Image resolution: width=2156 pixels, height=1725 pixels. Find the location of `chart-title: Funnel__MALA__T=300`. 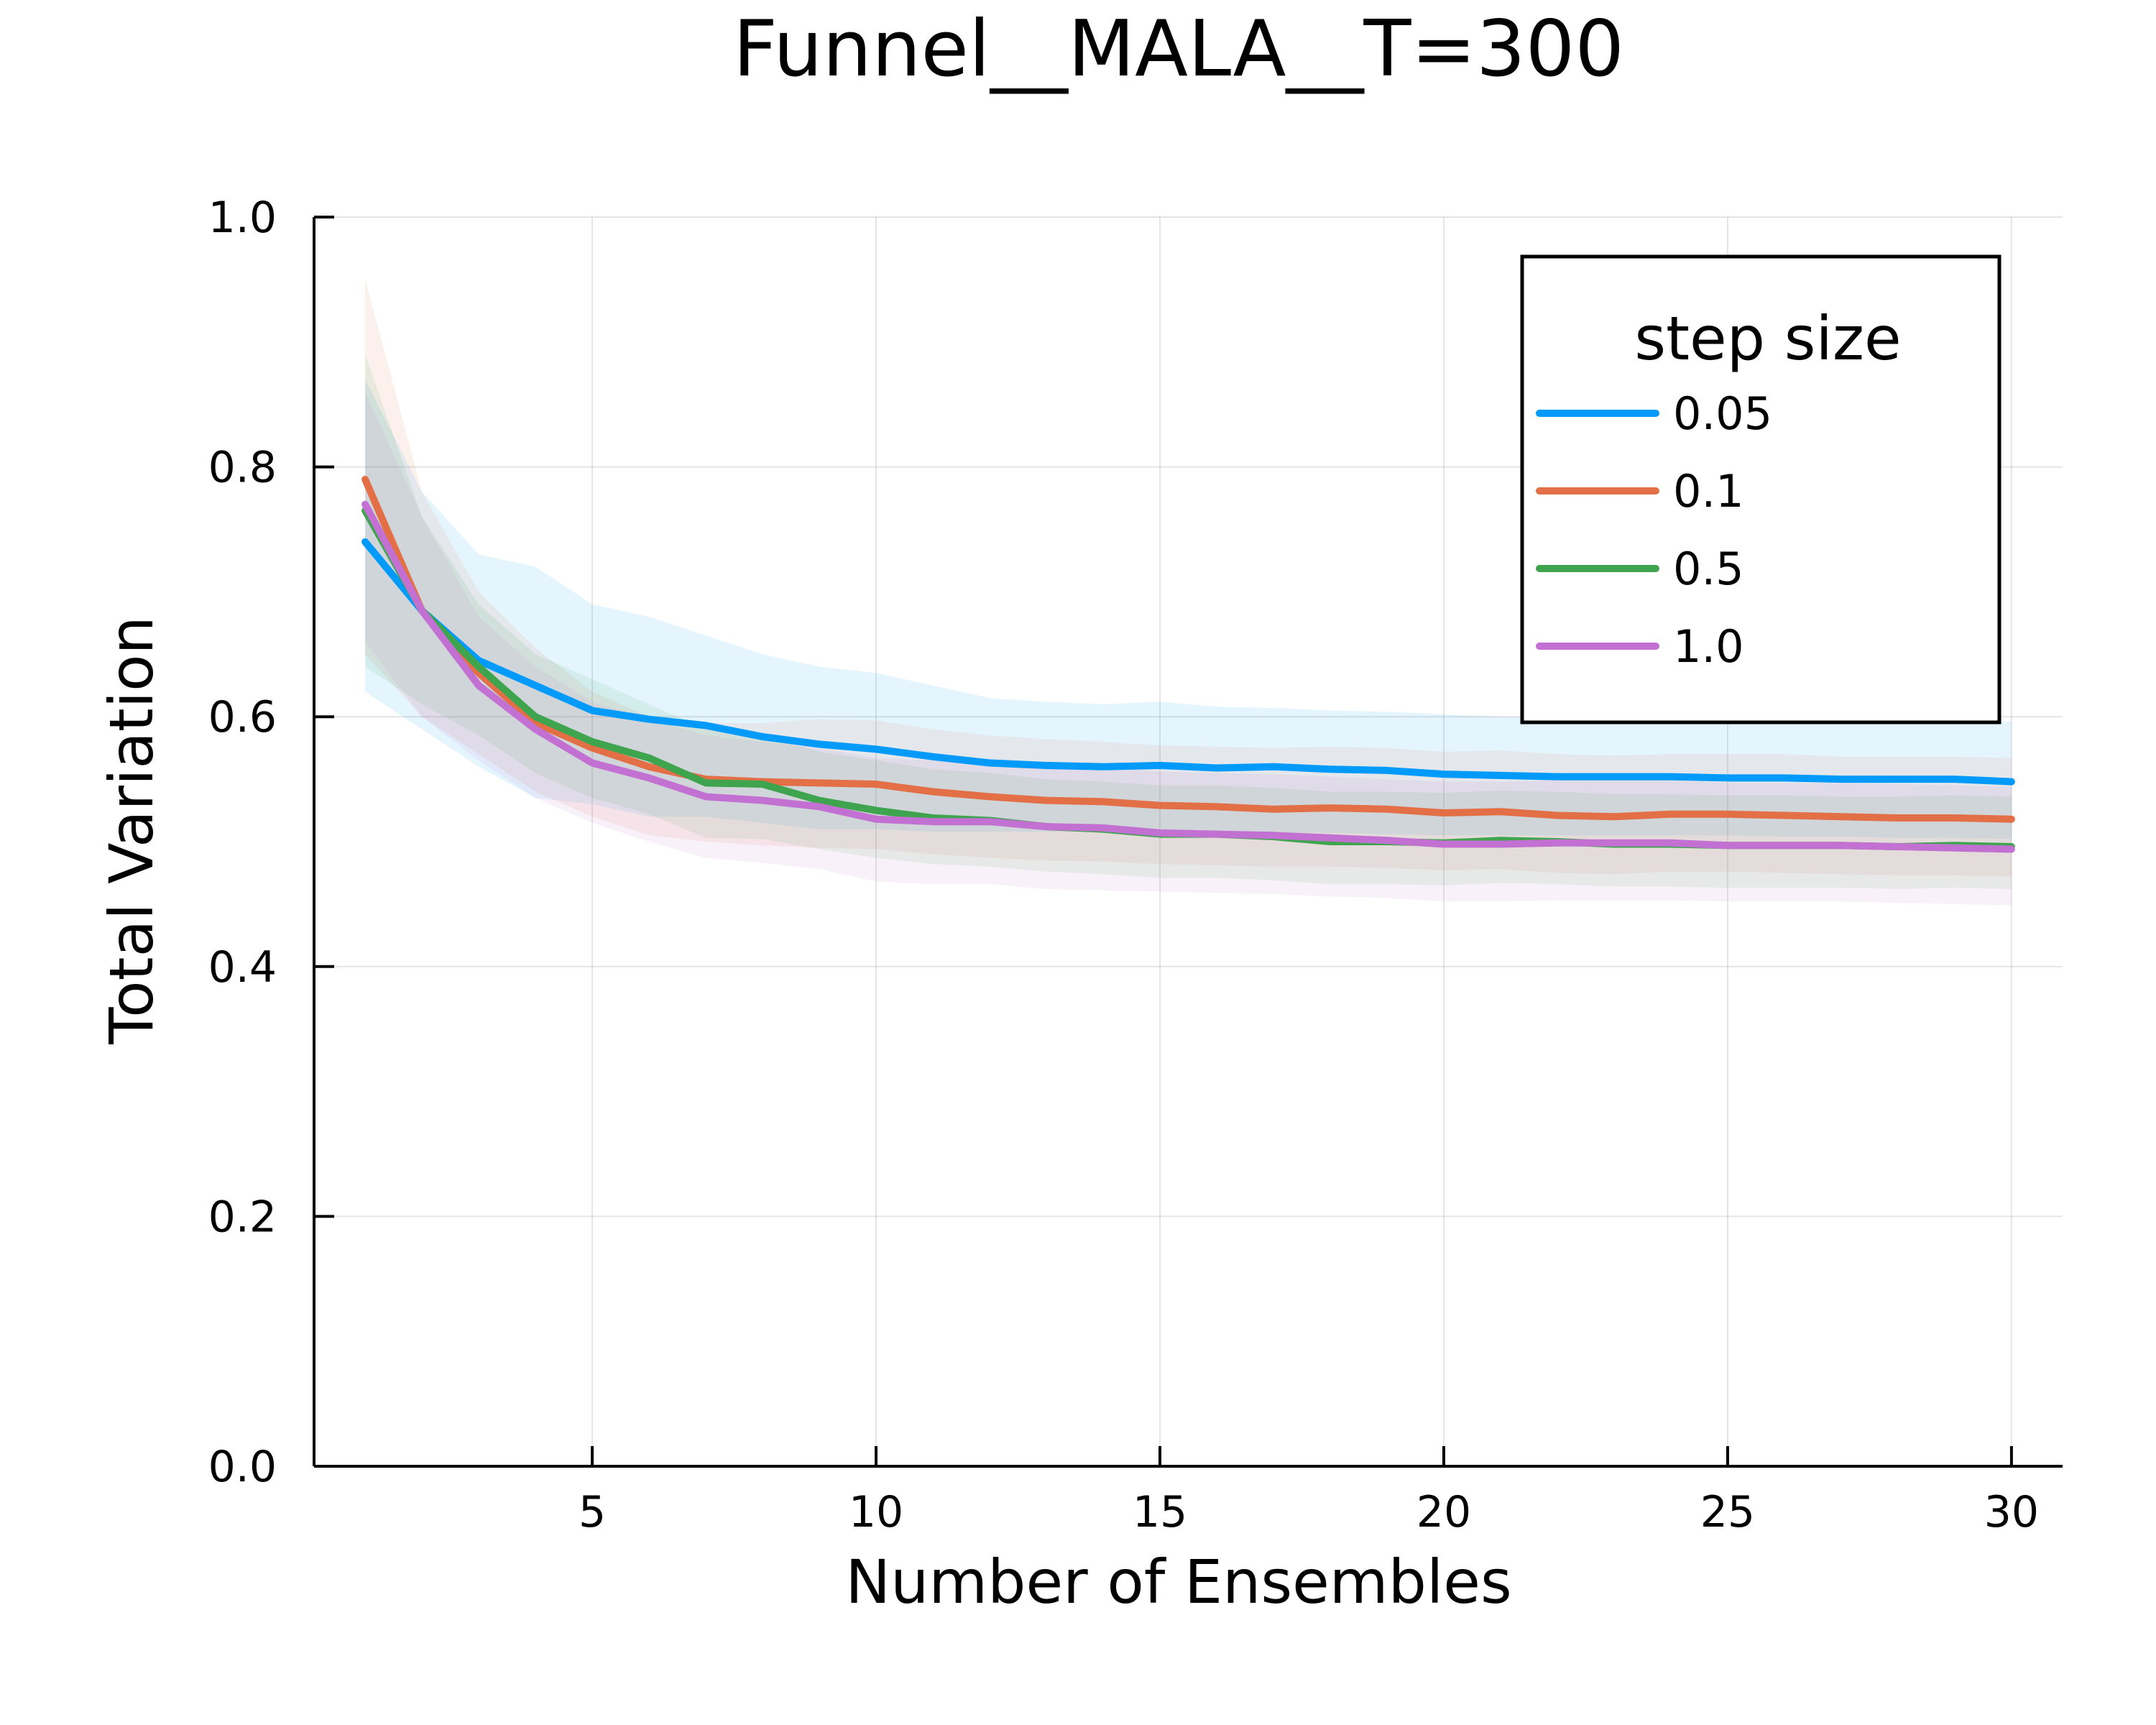

chart-title: Funnel__MALA__T=300 is located at coordinates (1178, 49).